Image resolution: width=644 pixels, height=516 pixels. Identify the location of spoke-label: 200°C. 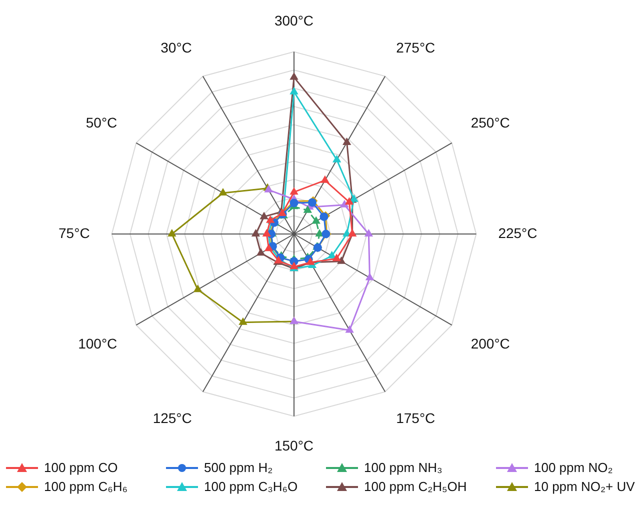
(490, 343).